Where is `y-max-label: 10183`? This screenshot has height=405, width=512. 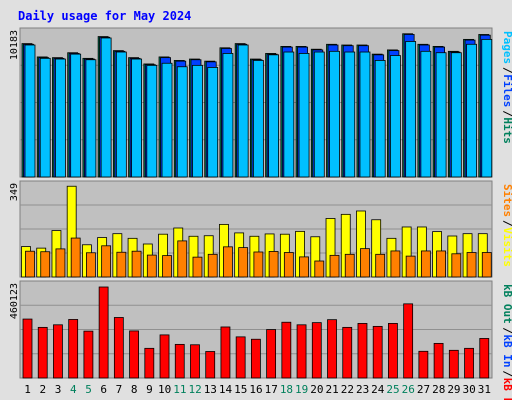
y-max-label: 10183 is located at coordinates (14, 45).